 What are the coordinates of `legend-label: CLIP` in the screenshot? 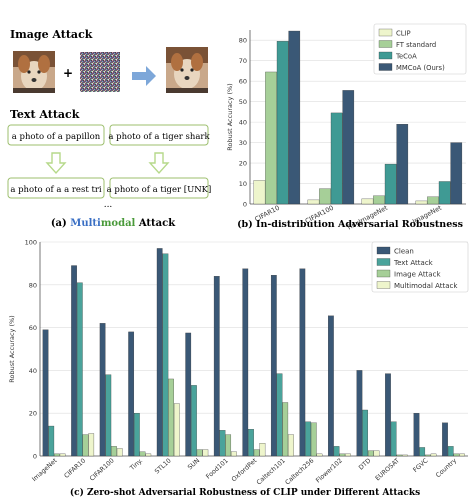 It's located at (403, 34).